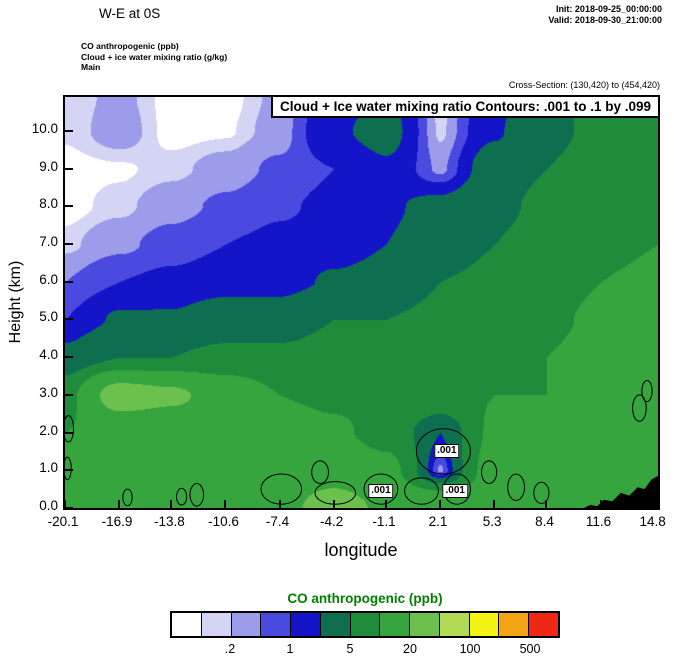 The height and width of the screenshot is (667, 674). I want to click on cross-section-coords: Cross-Section: (130,420) to (454,420), so click(584, 85).